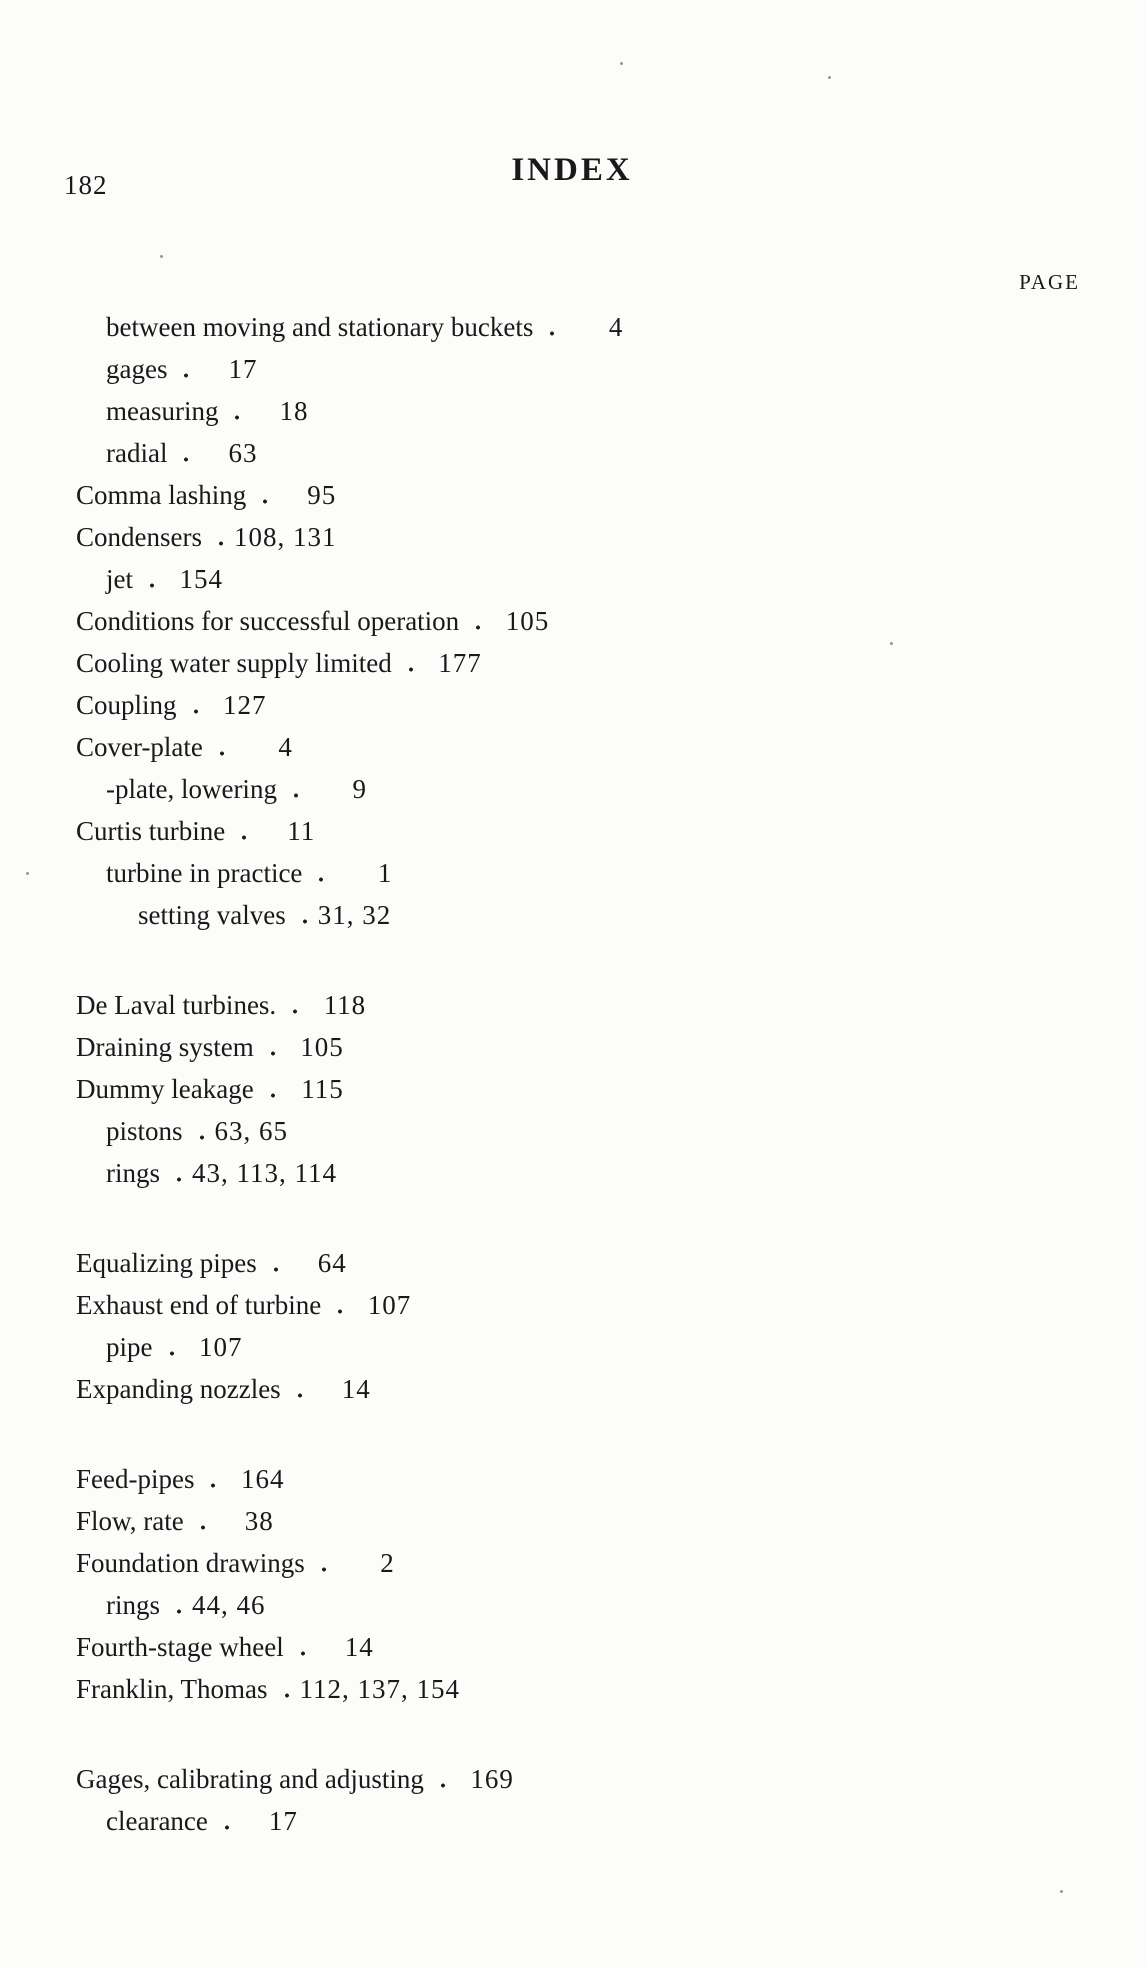  Describe the element at coordinates (199, 1305) in the screenshot. I see `index-entry-label: Exhaust end of turbine` at that location.